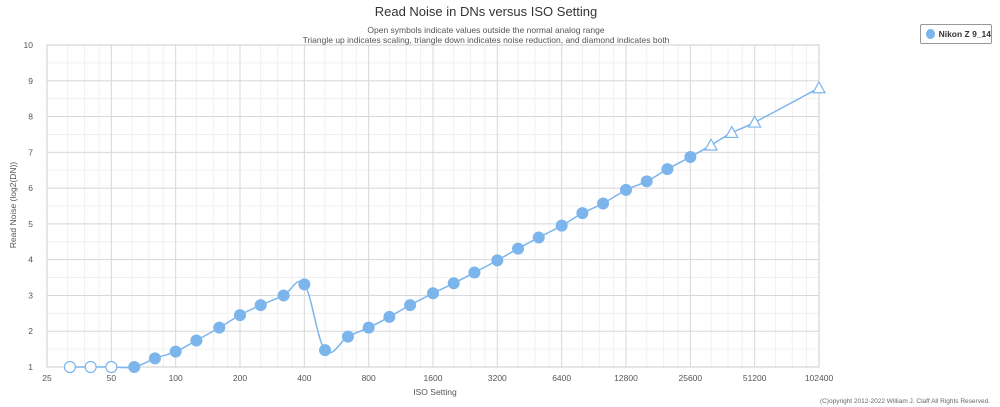 The image size is (1000, 407). Describe the element at coordinates (30, 152) in the screenshot. I see `y-tick-label: 7` at that location.